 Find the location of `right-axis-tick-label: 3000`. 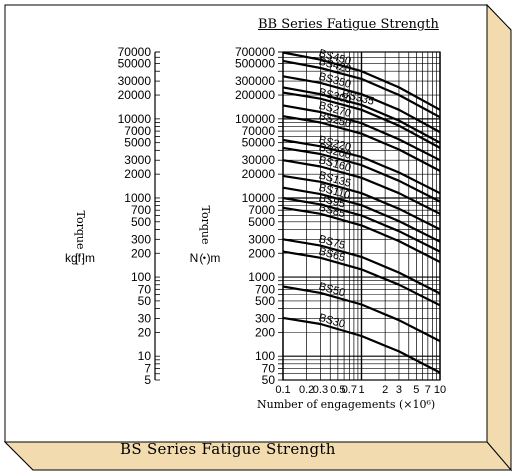

right-axis-tick-label: 3000 is located at coordinates (261, 239).